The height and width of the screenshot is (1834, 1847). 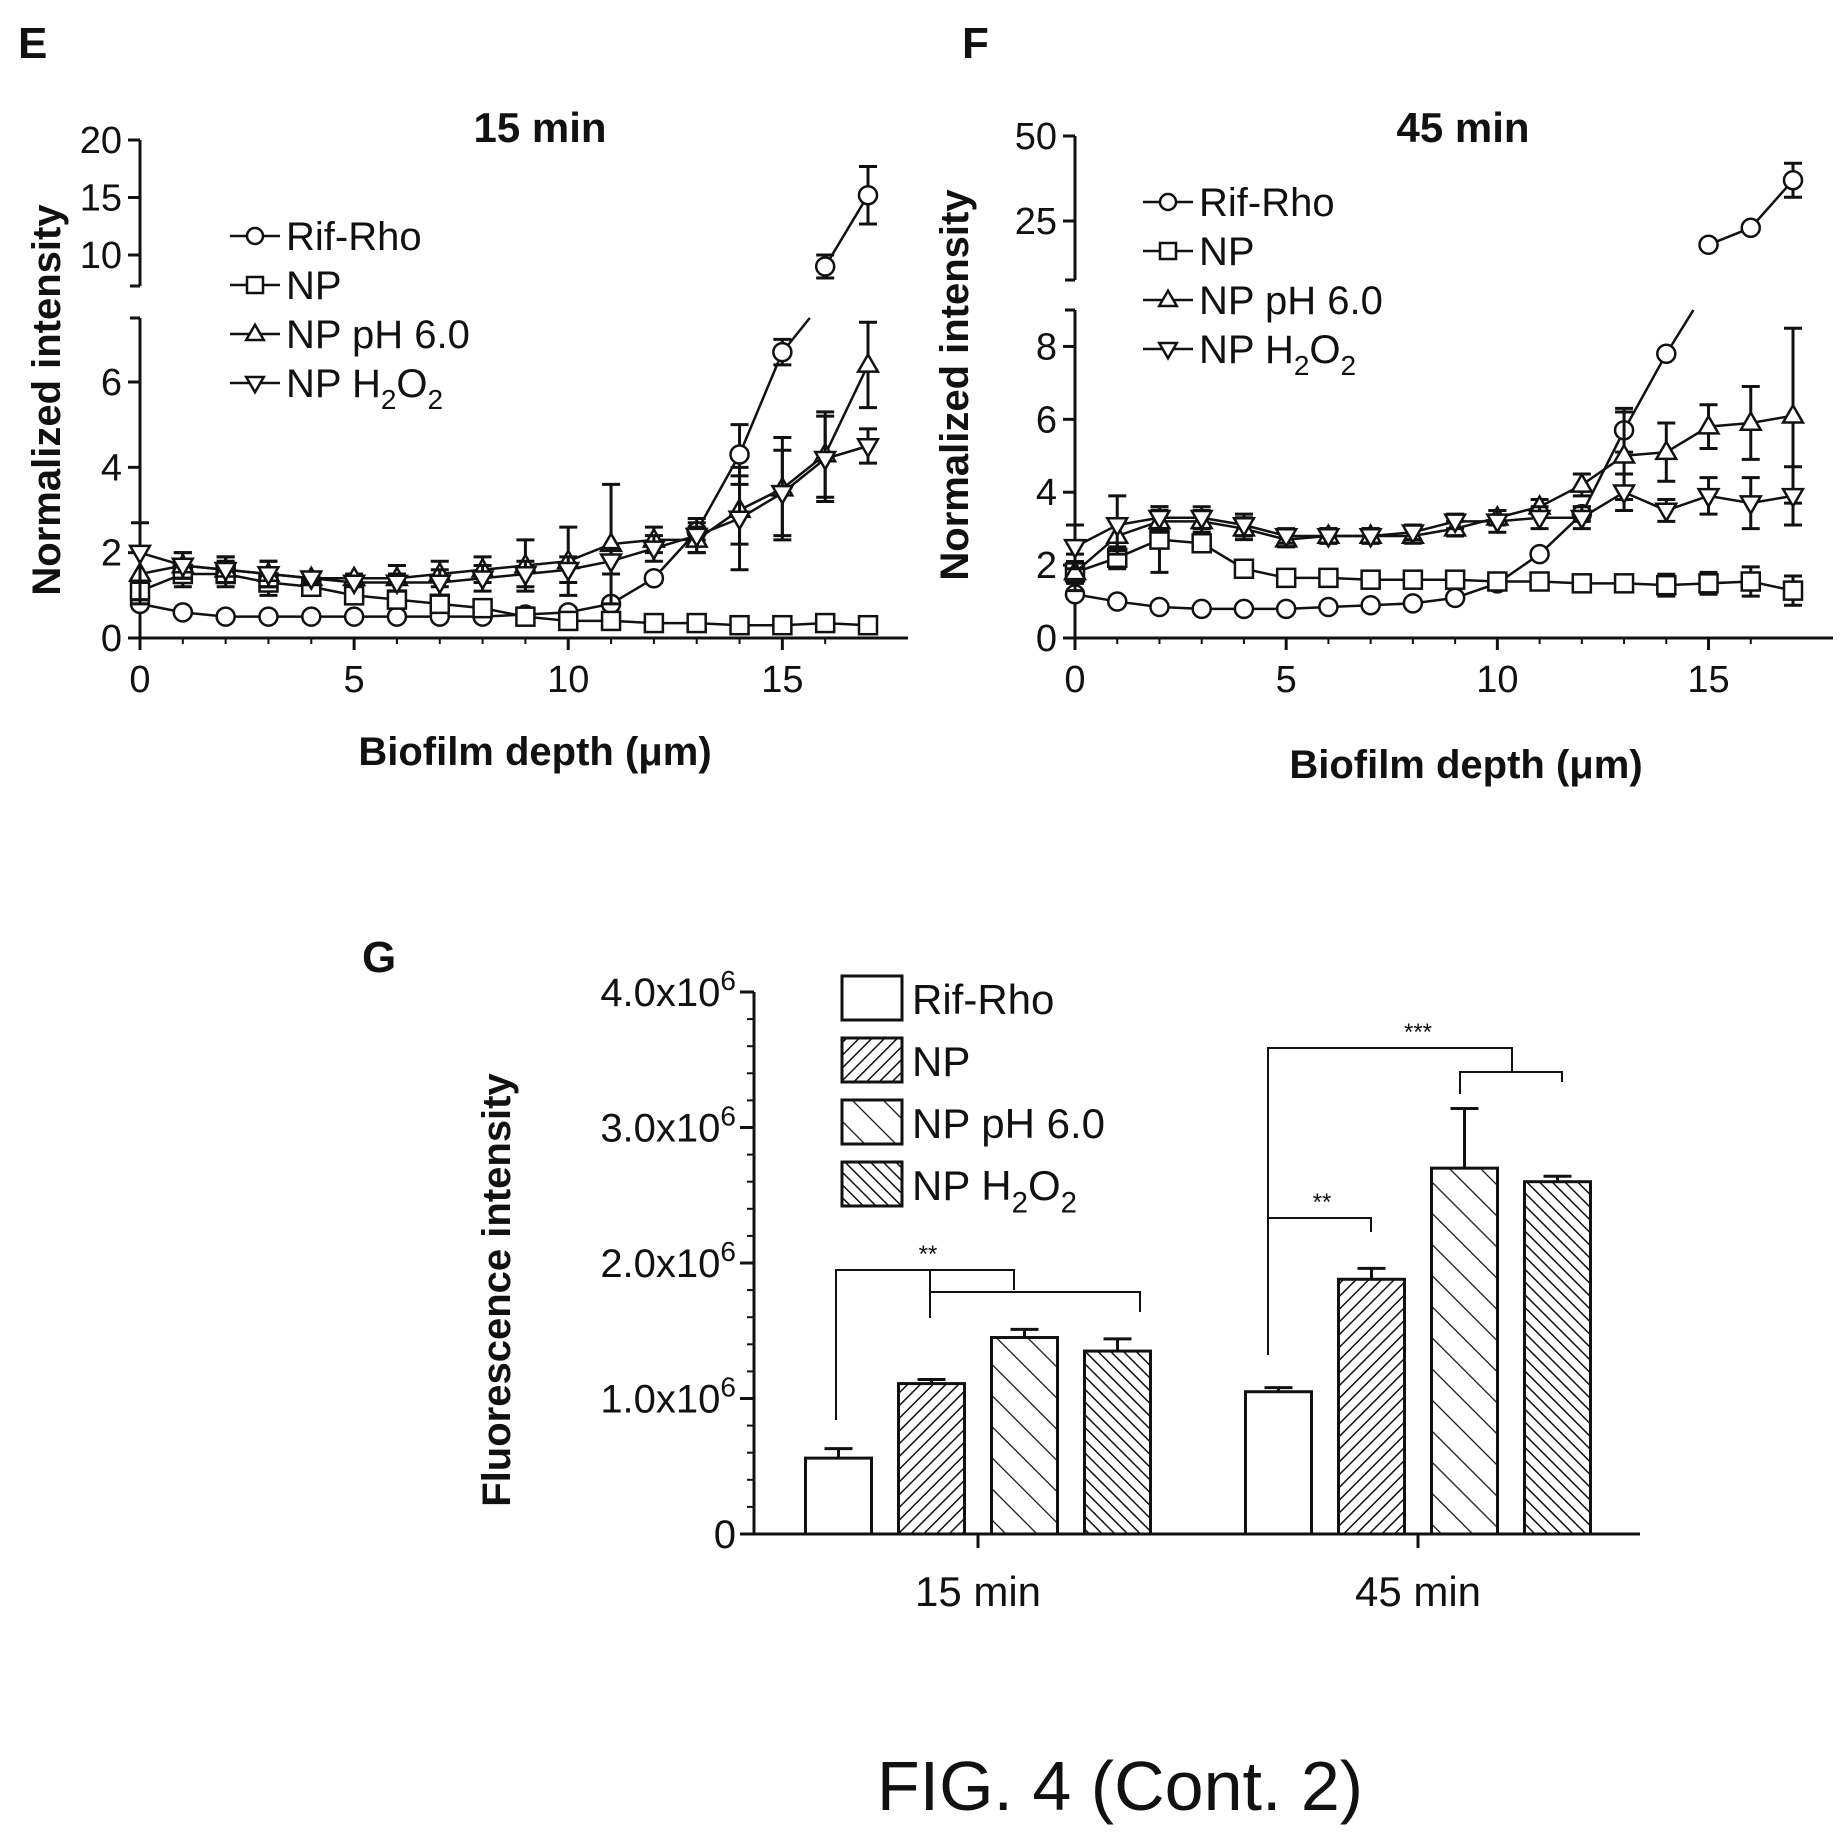 I want to click on panel-f-plot-area, so click(x=1434, y=390).